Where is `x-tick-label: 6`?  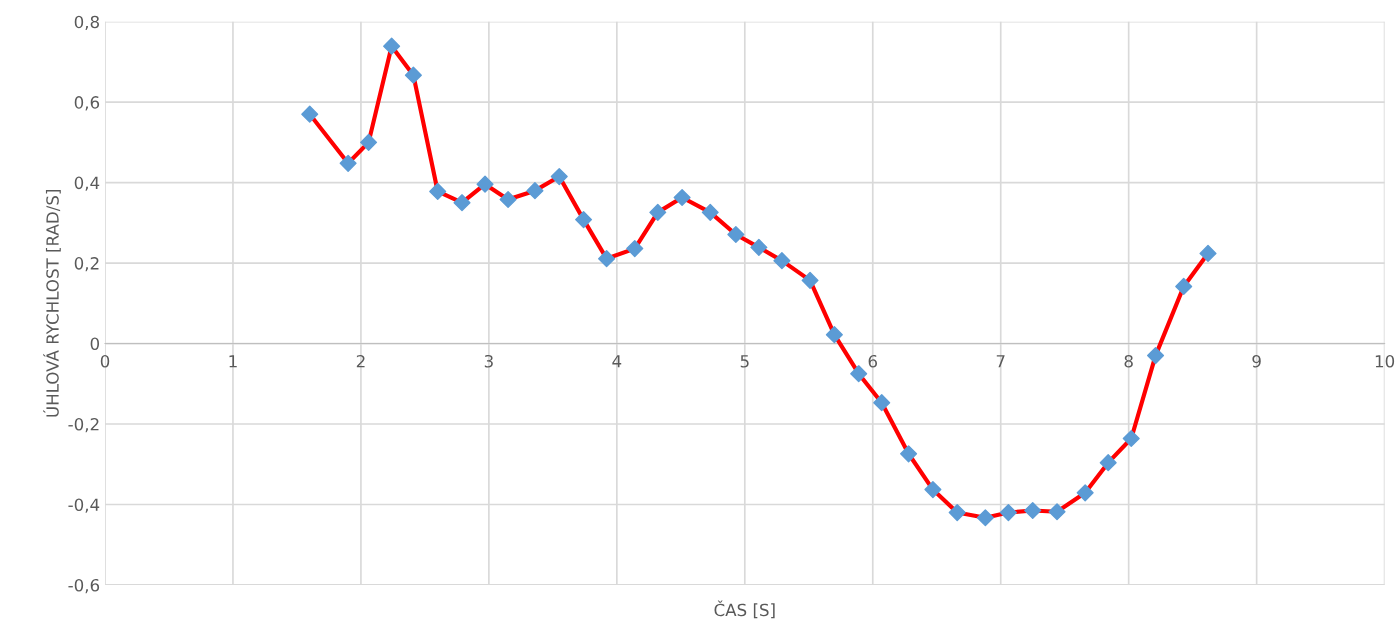 x-tick-label: 6 is located at coordinates (873, 361).